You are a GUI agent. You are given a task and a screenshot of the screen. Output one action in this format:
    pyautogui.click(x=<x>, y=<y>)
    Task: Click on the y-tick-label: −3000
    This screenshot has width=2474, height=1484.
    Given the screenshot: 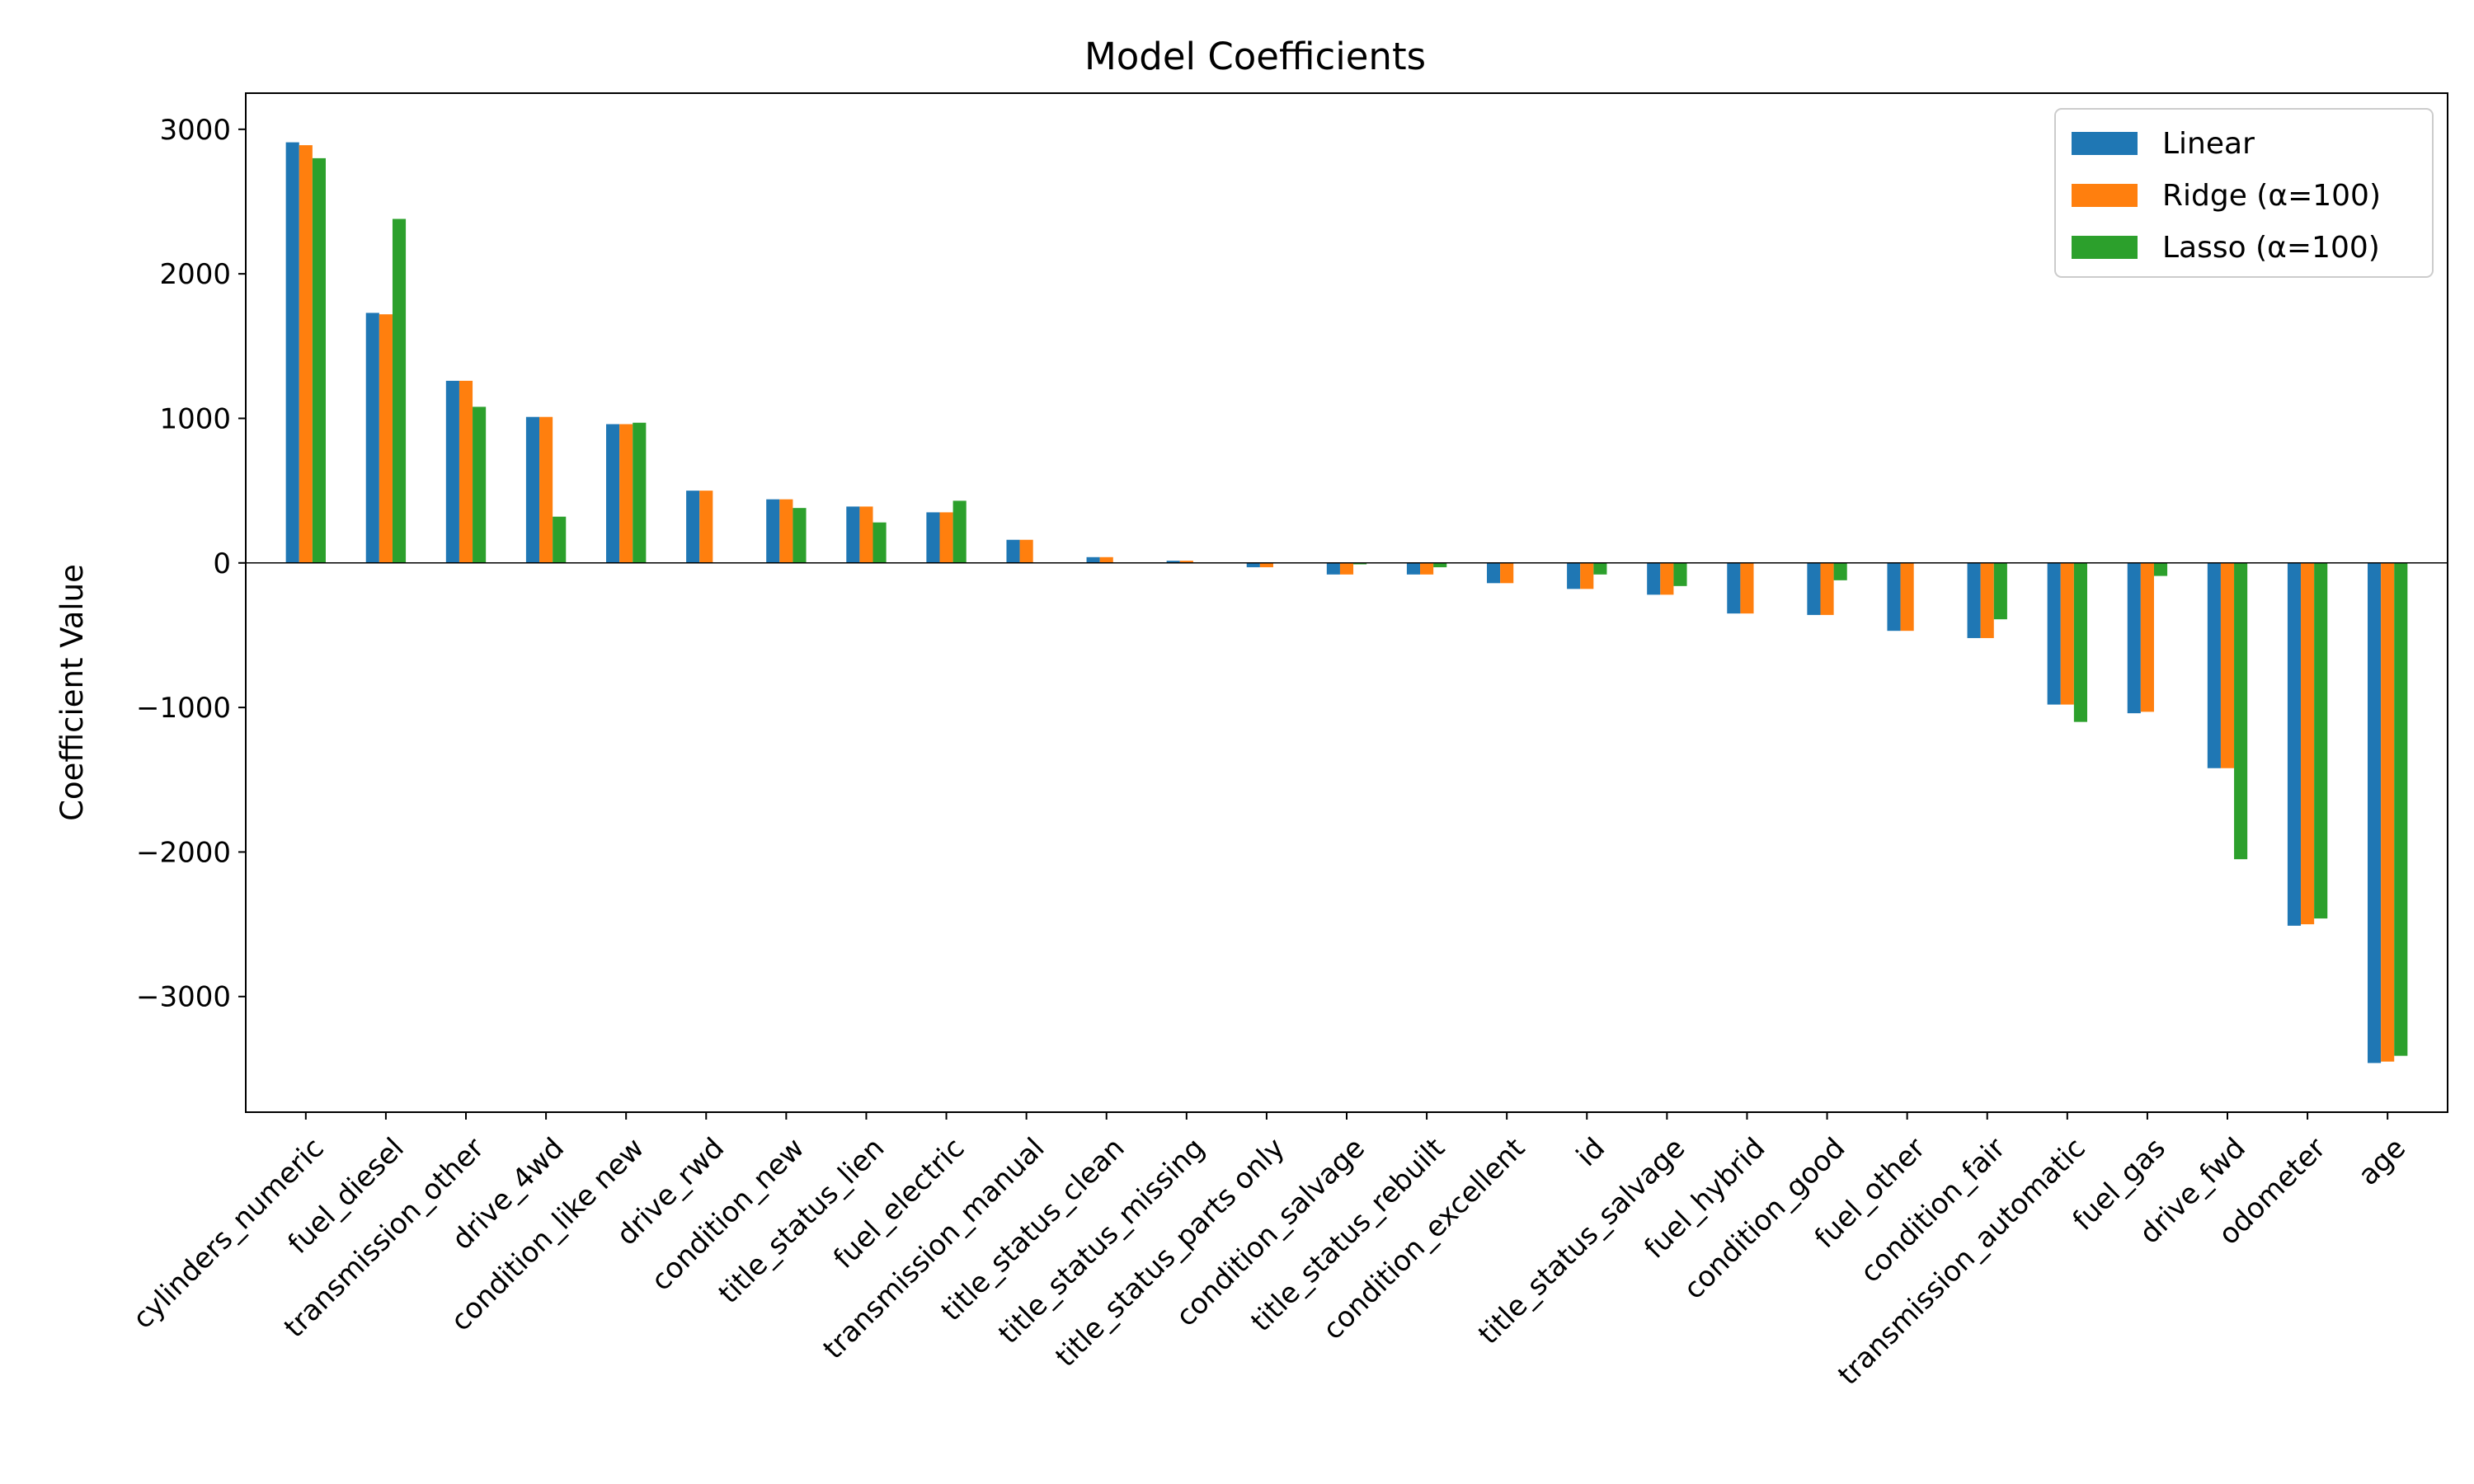 What is the action you would take?
    pyautogui.click(x=183, y=997)
    